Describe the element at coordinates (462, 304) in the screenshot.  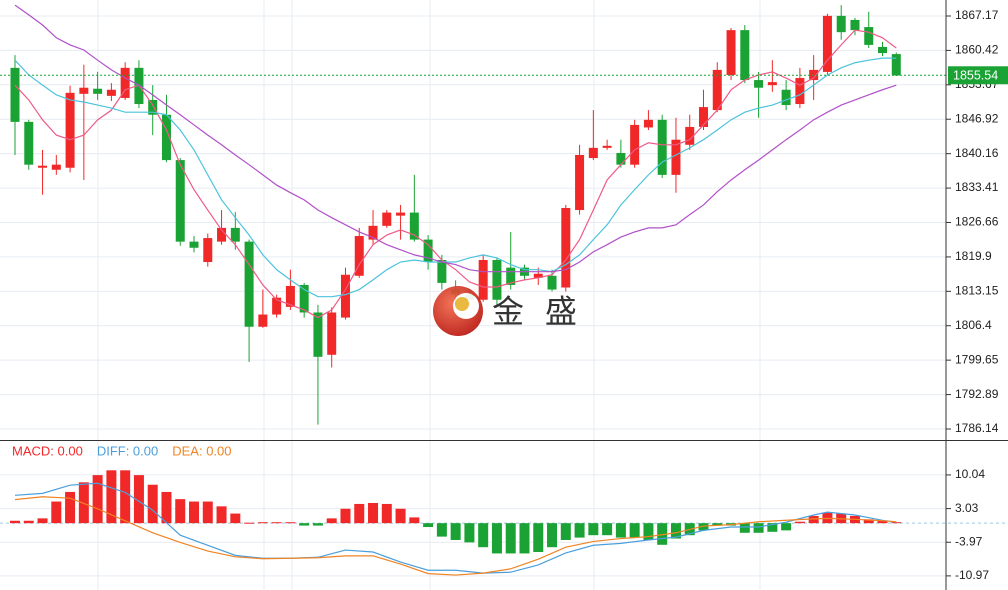
I see `logo-dot` at that location.